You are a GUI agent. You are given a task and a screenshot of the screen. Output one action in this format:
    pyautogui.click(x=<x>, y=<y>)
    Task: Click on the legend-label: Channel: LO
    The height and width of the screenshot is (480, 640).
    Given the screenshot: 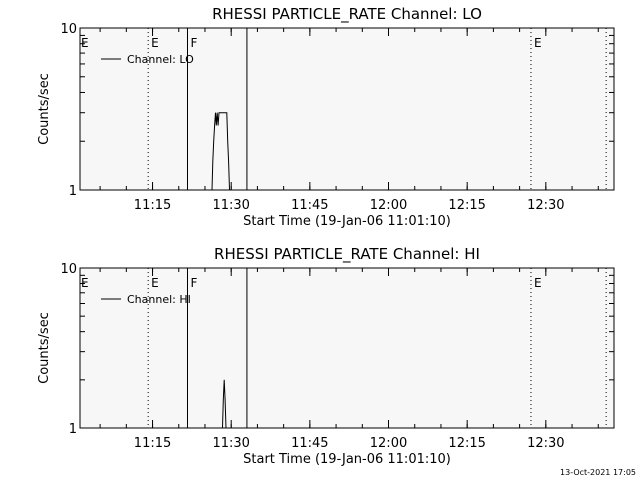 What is the action you would take?
    pyautogui.click(x=160, y=59)
    